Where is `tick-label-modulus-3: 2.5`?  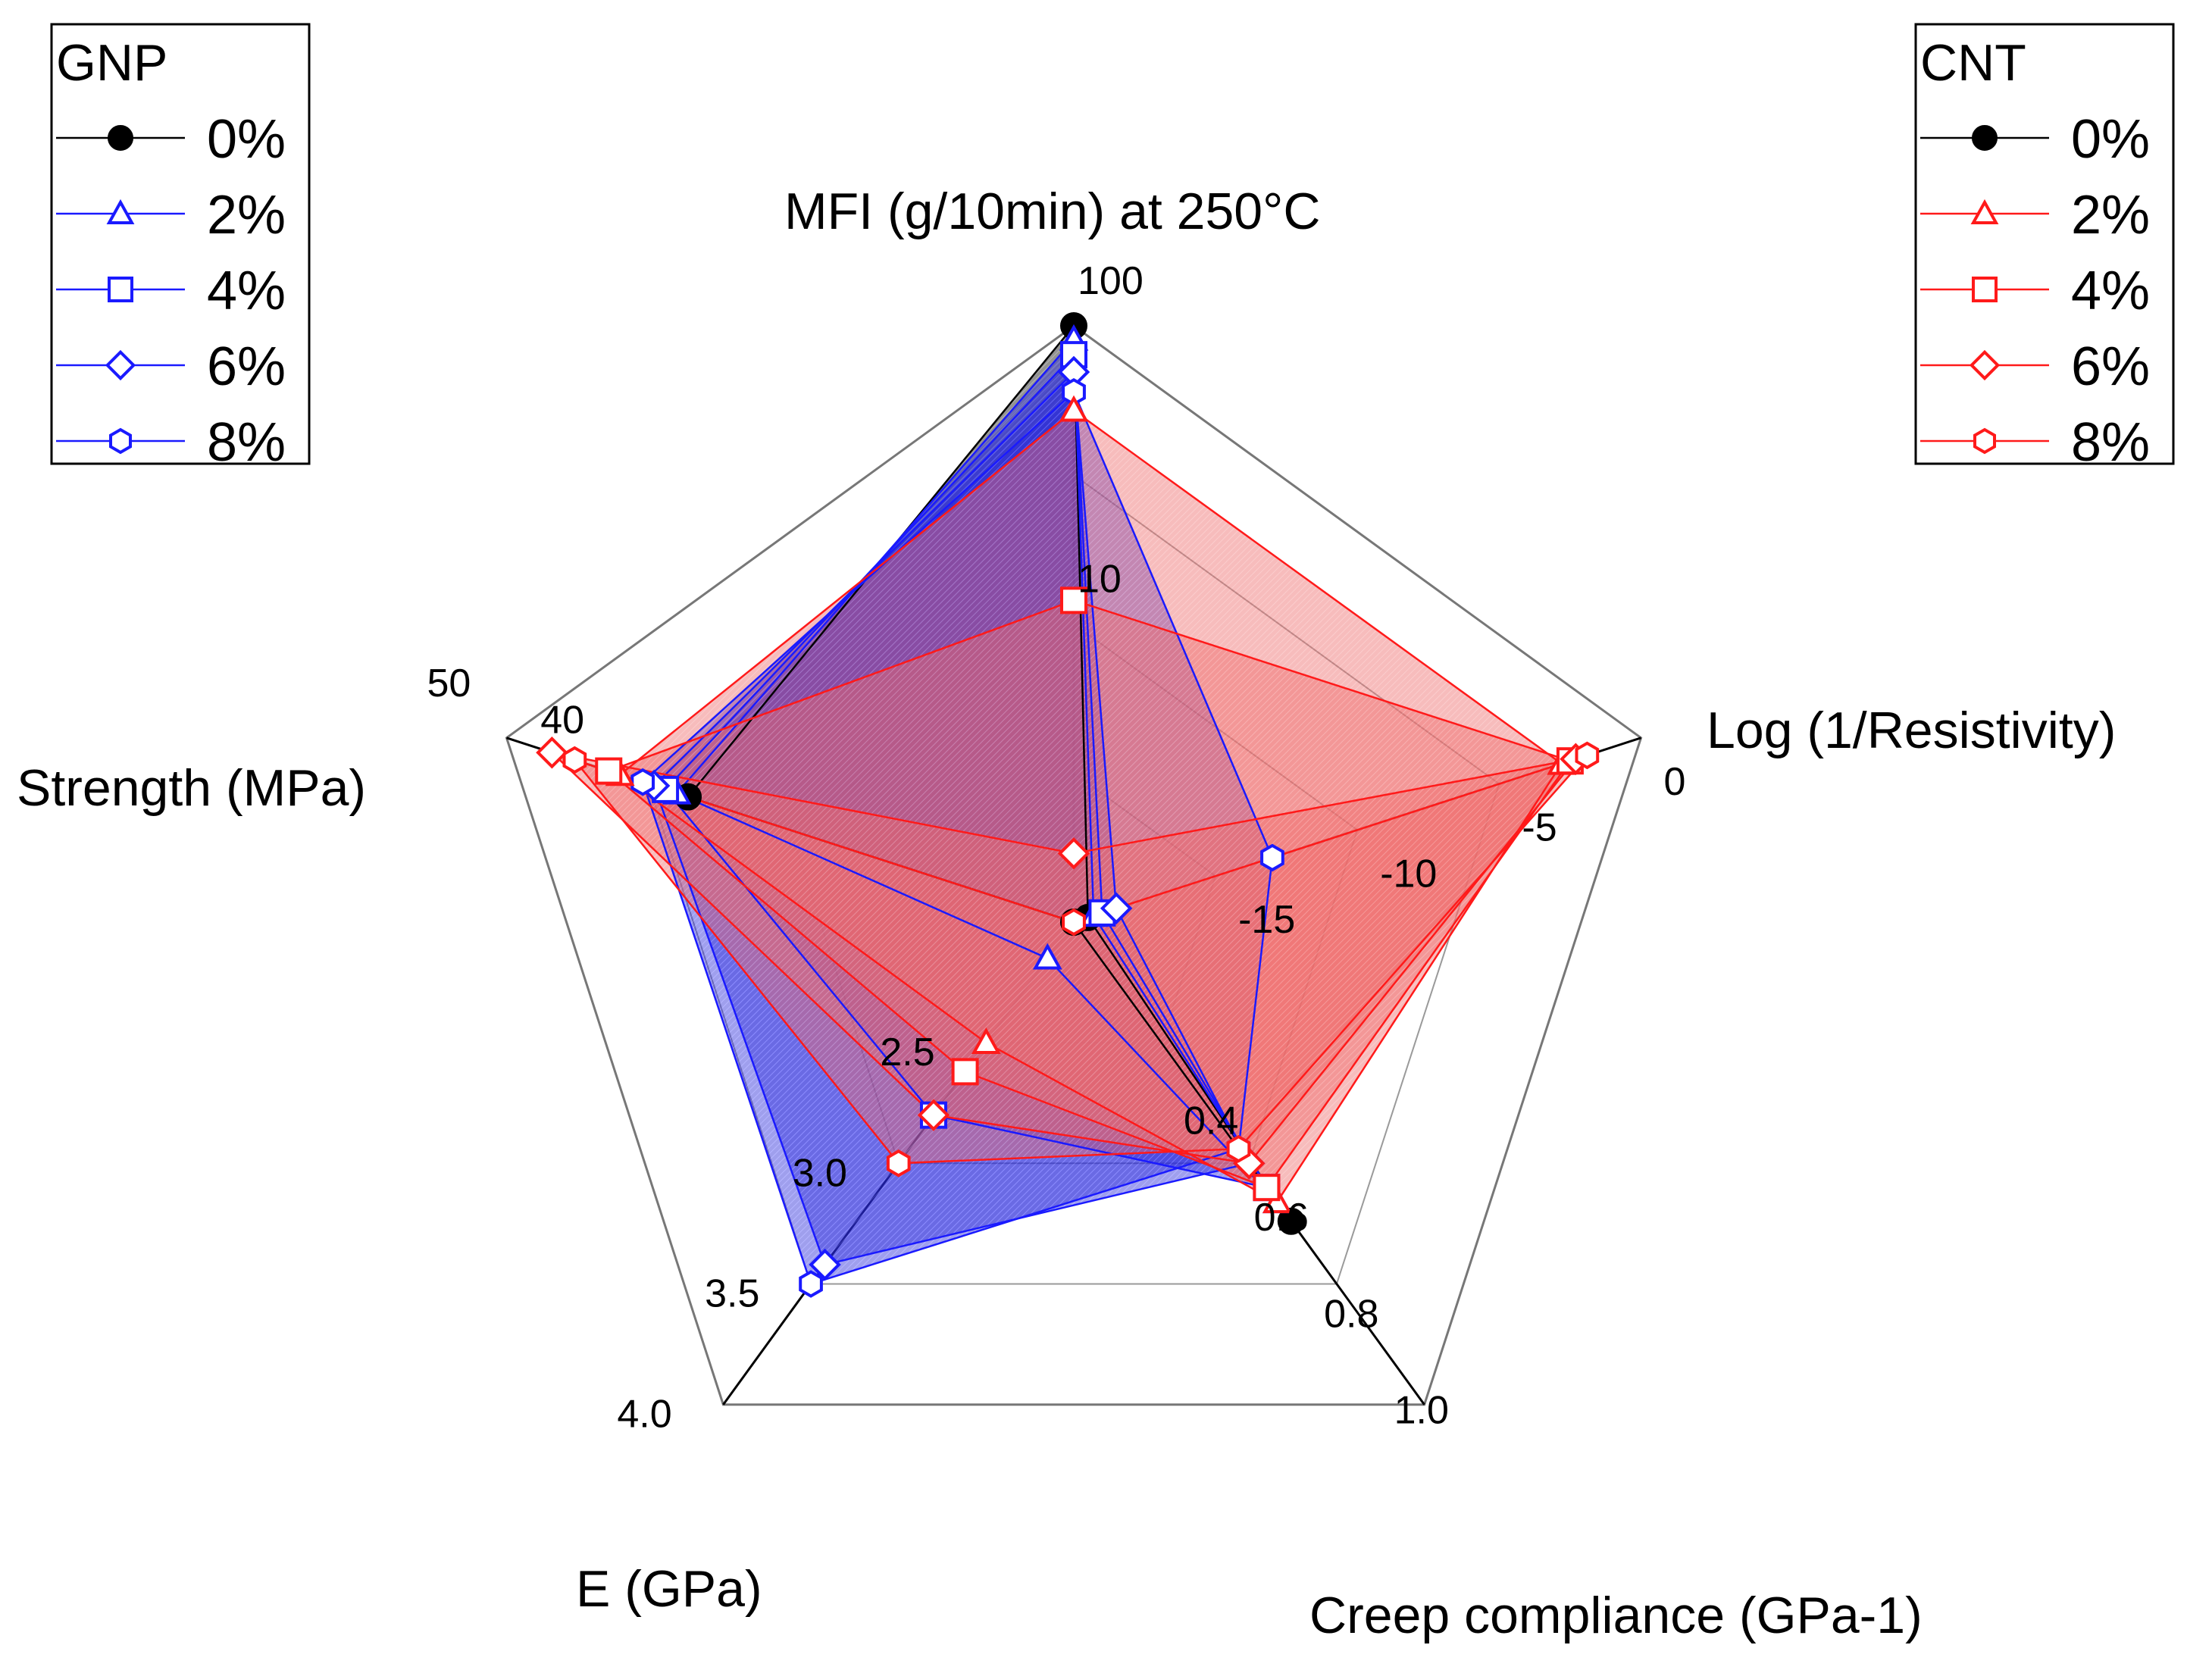 tick-label-modulus-3: 2.5 is located at coordinates (907, 1052).